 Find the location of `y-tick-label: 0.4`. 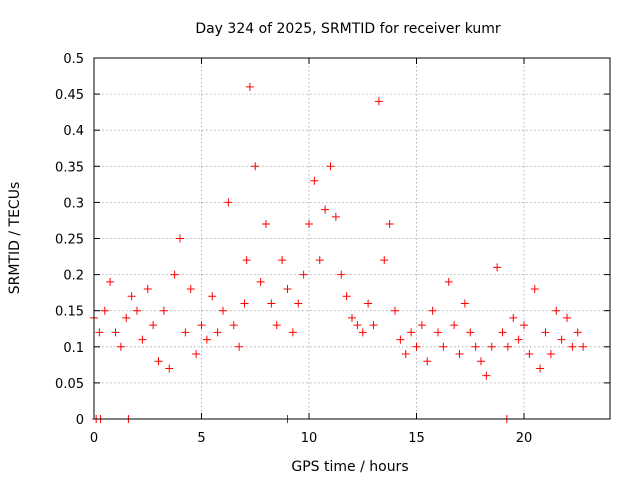

y-tick-label: 0.4 is located at coordinates (73, 131).